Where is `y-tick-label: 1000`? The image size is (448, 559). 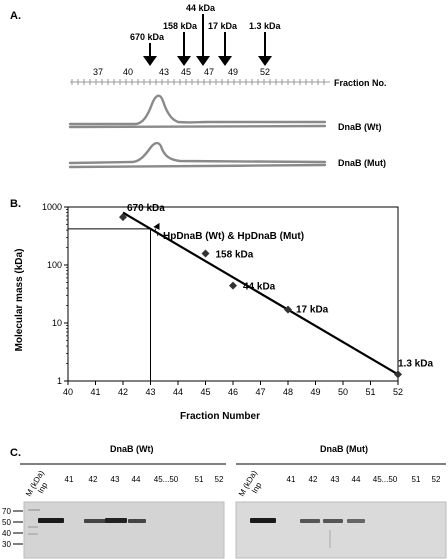 y-tick-label: 1000 is located at coordinates (52, 207).